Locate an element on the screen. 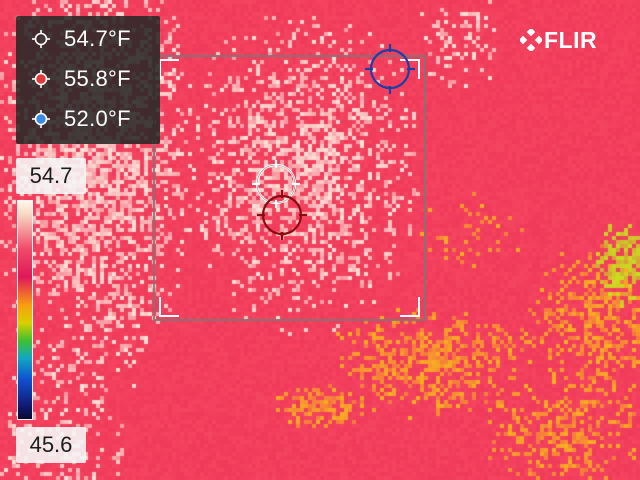 The width and height of the screenshot is (640, 480). scale-max-label: 54.7 is located at coordinates (51, 176).